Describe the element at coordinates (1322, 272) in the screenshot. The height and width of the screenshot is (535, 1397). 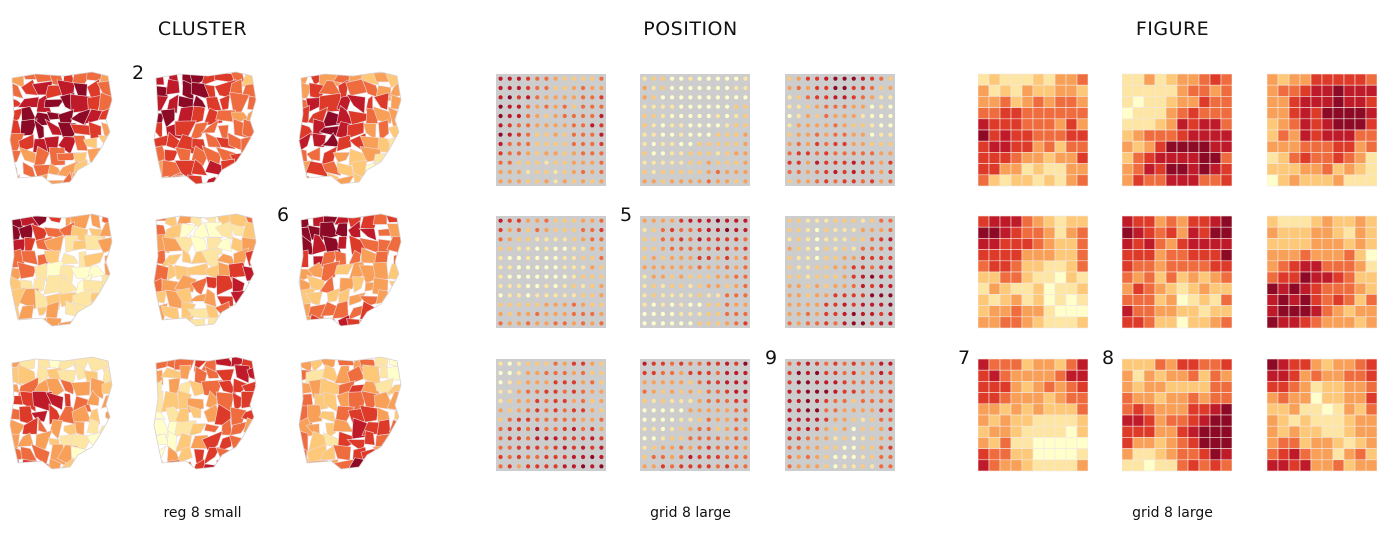
I see `figure-small-multiple` at that location.